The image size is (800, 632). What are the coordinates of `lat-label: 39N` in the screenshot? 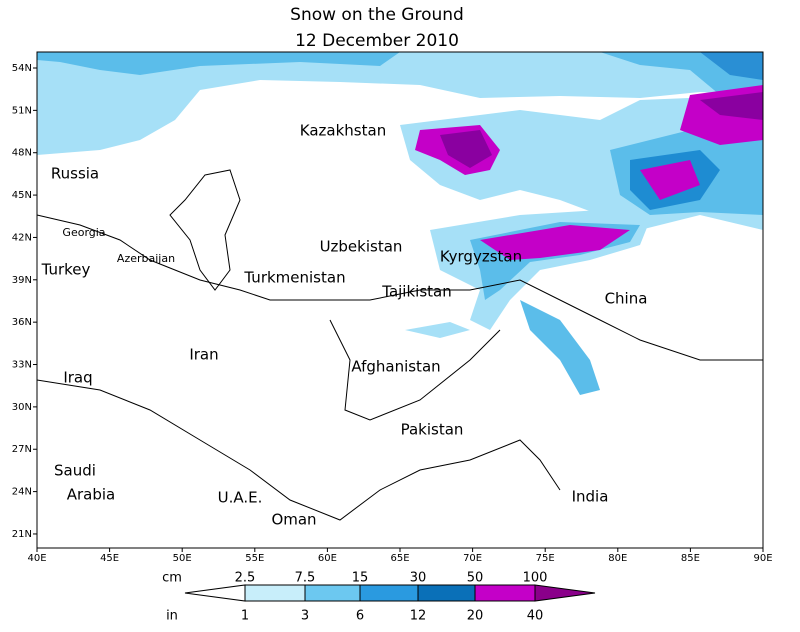 It's located at (22, 280).